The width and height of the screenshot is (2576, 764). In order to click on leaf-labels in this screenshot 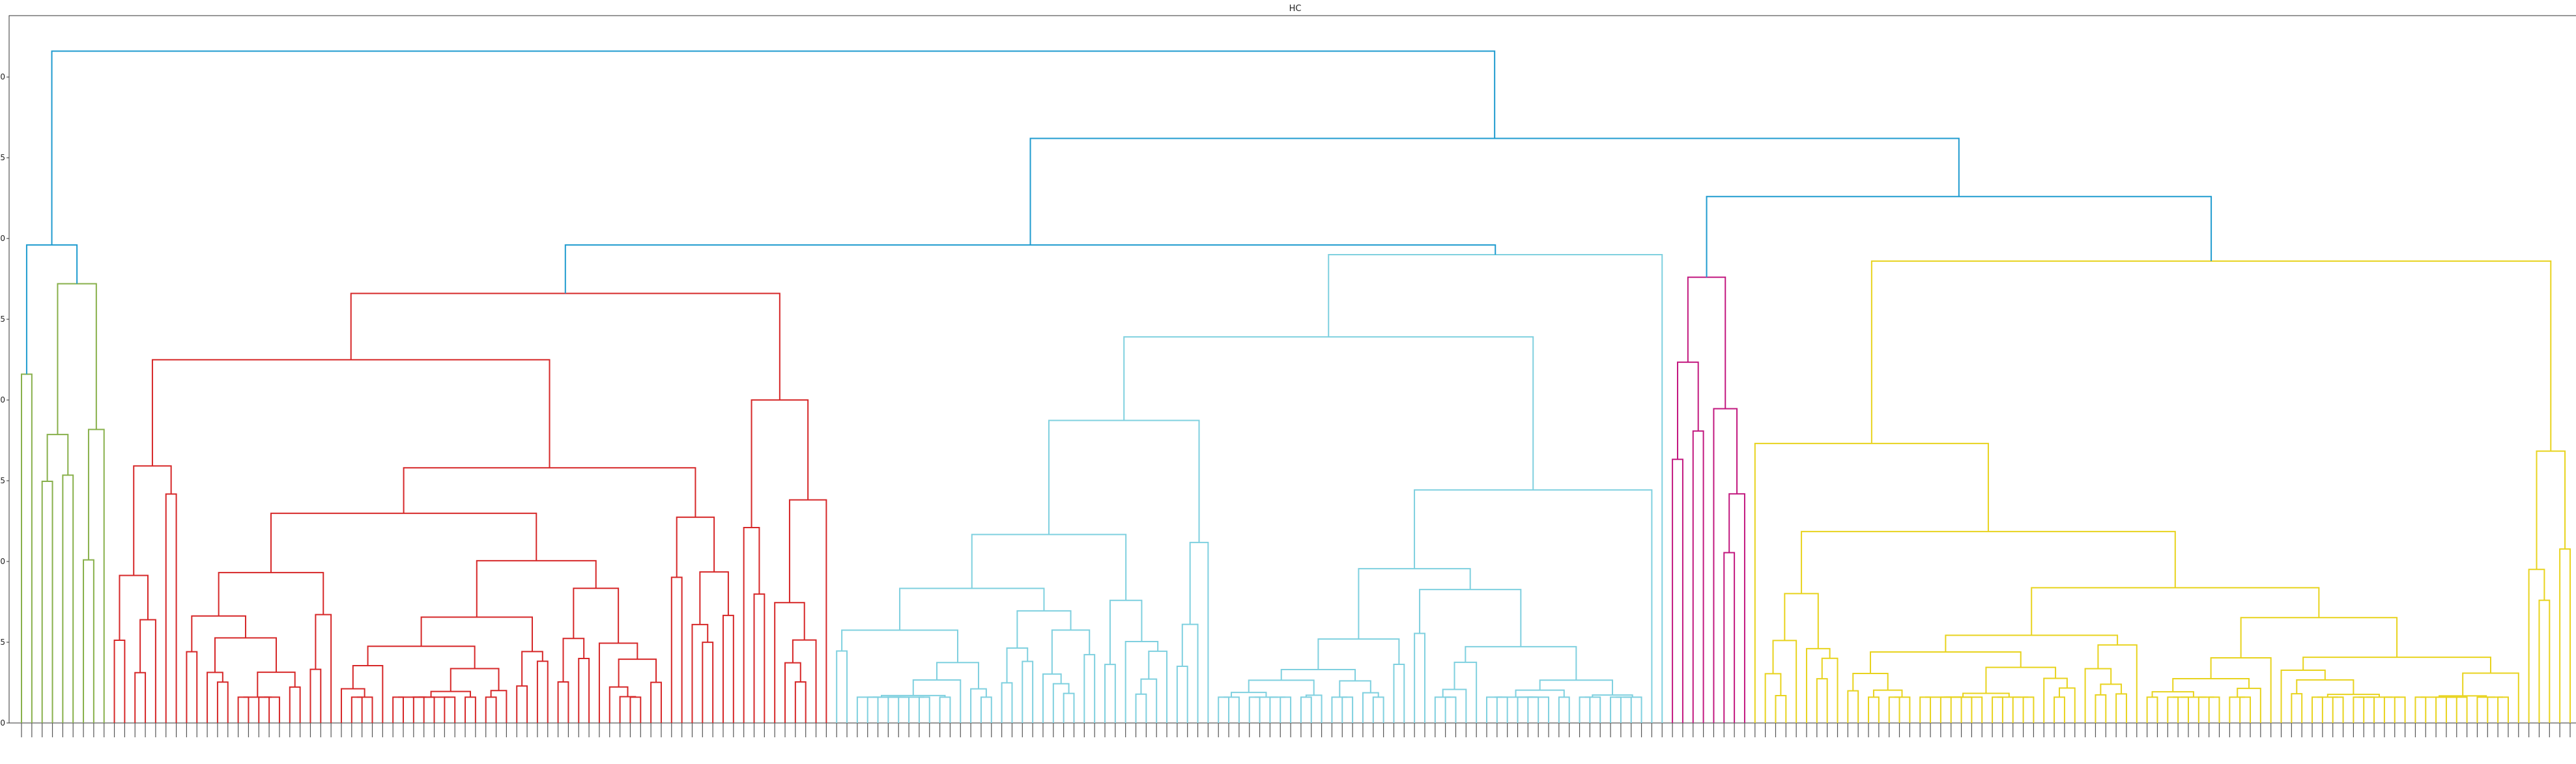, I will do `click(1296, 730)`.